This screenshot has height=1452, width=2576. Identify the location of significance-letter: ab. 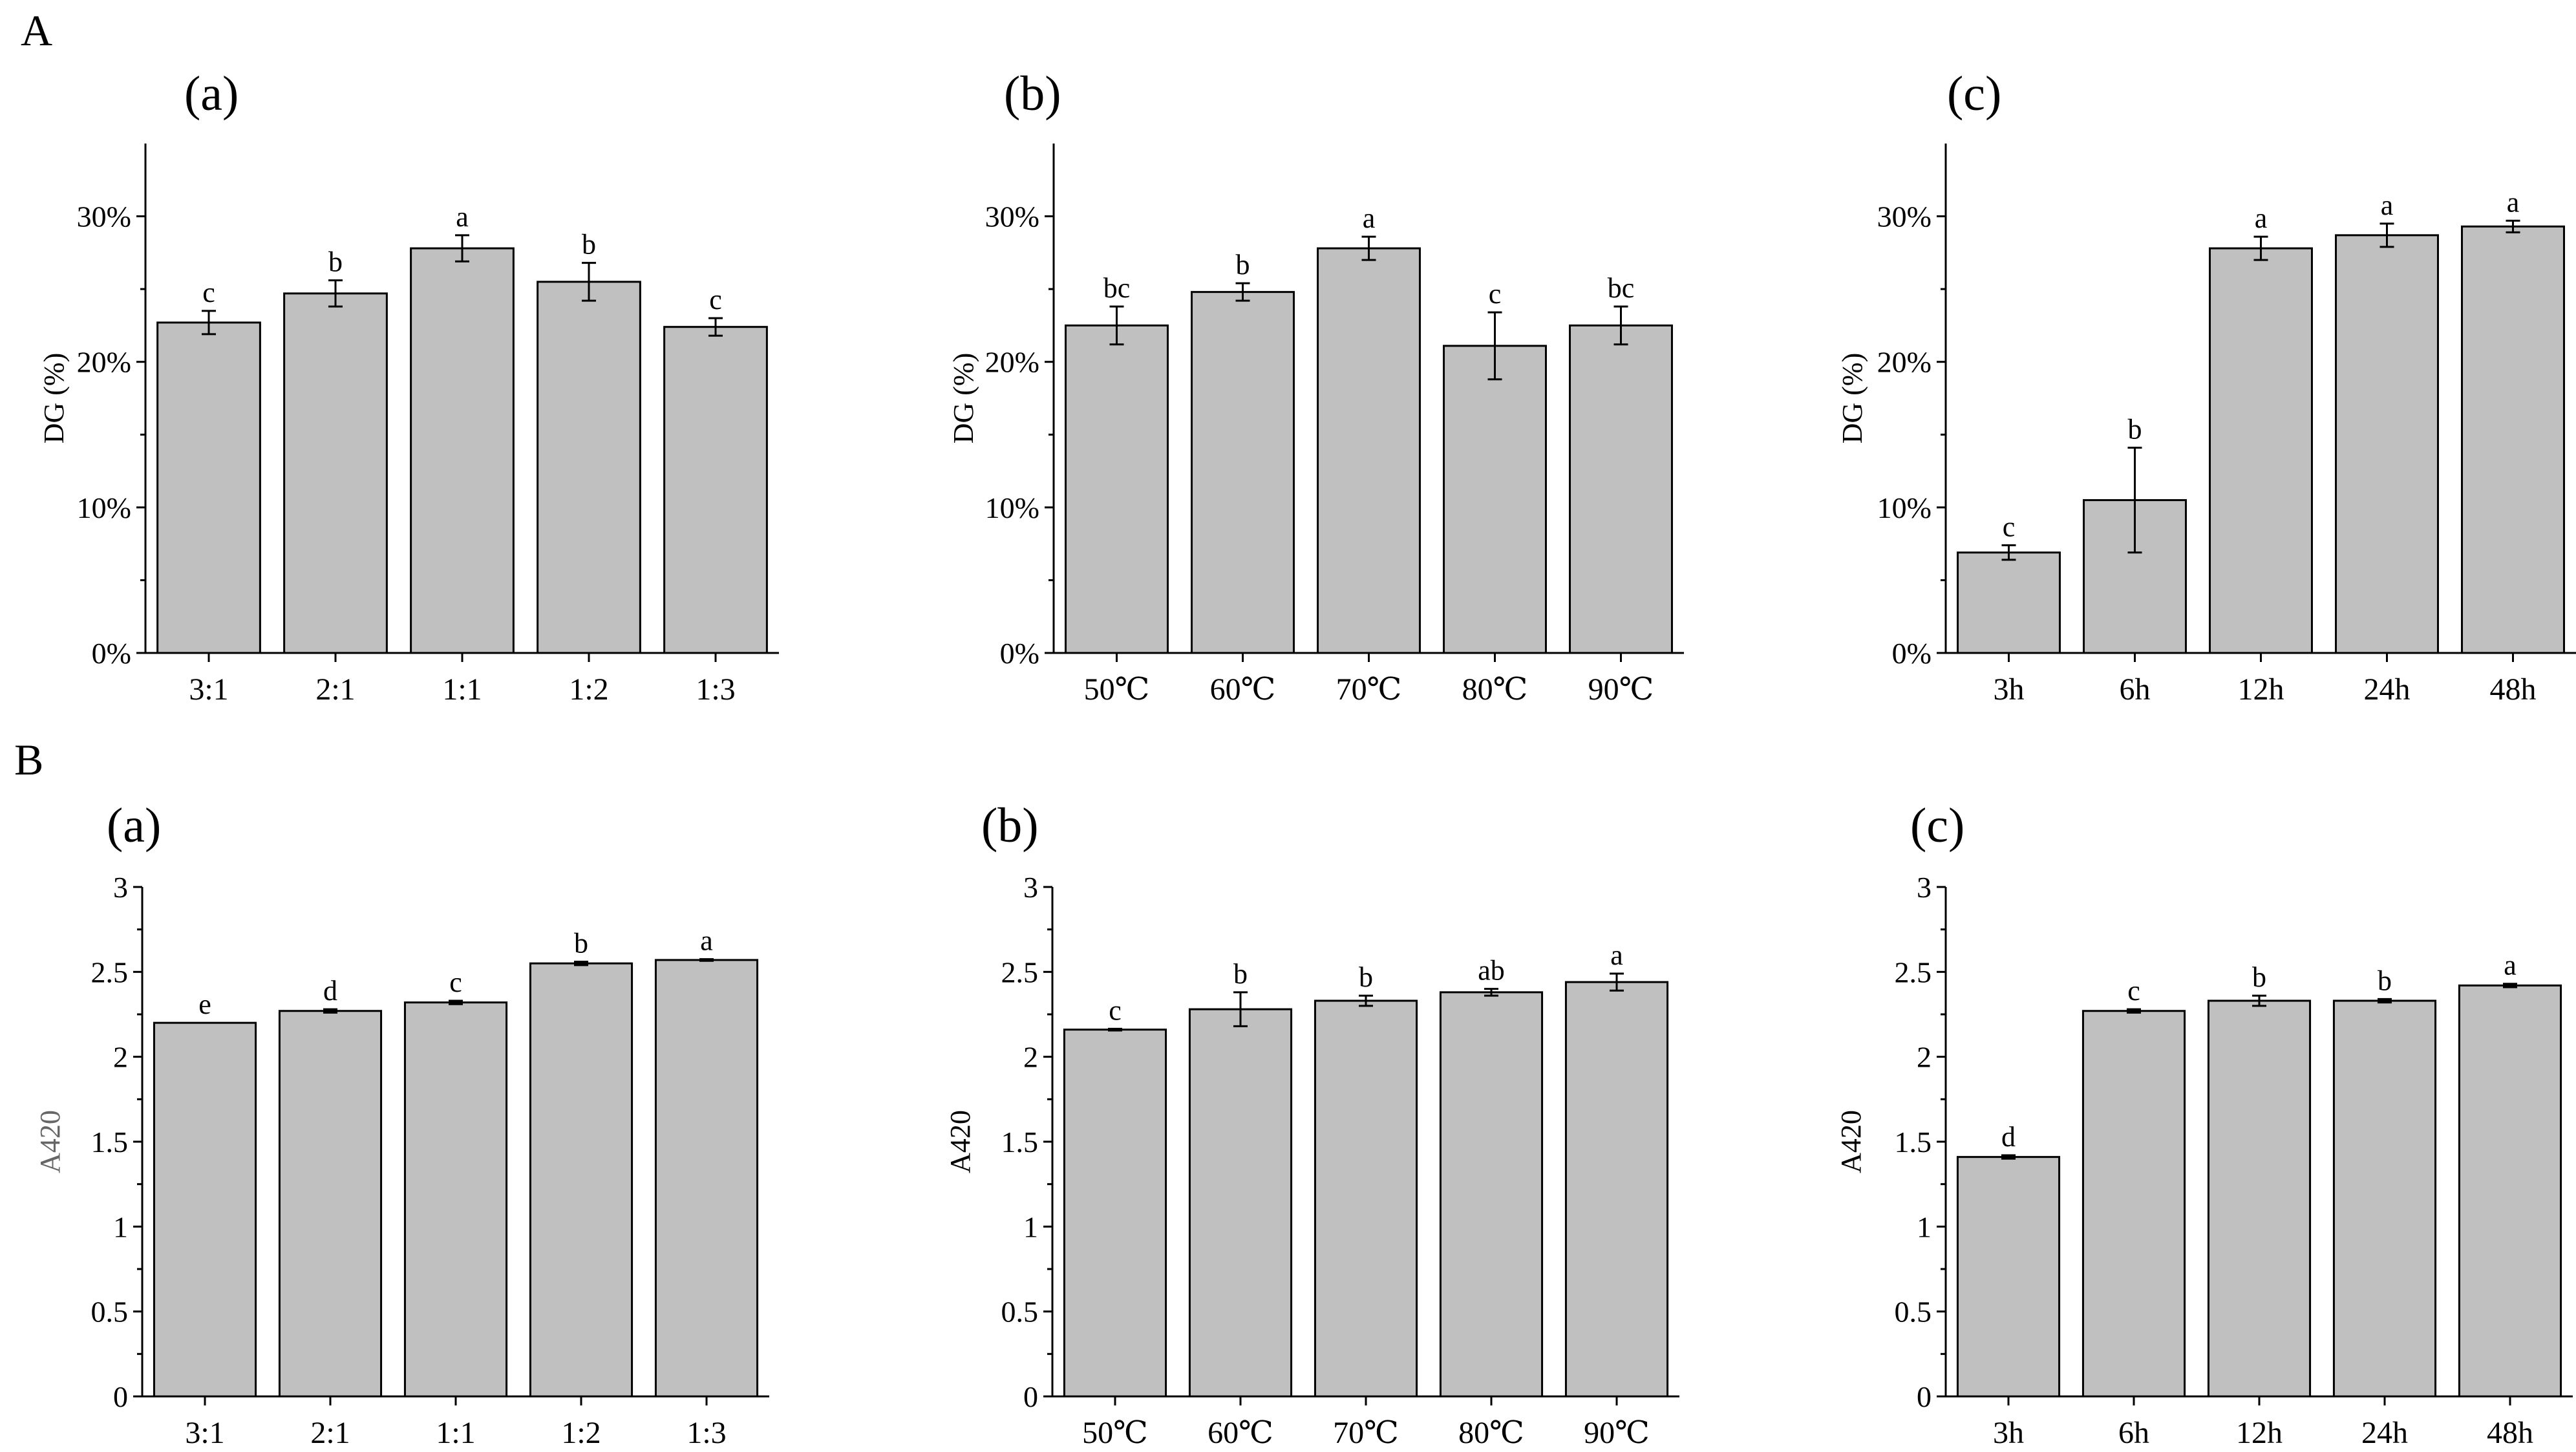
(1491, 971).